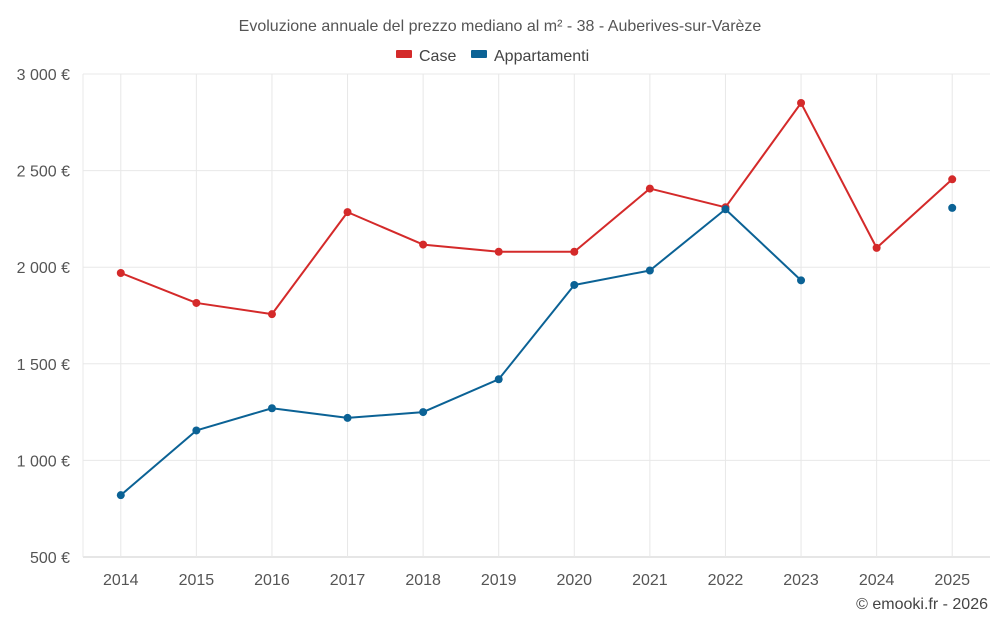  I want to click on y-tick-label: 3 000 €, so click(43, 75).